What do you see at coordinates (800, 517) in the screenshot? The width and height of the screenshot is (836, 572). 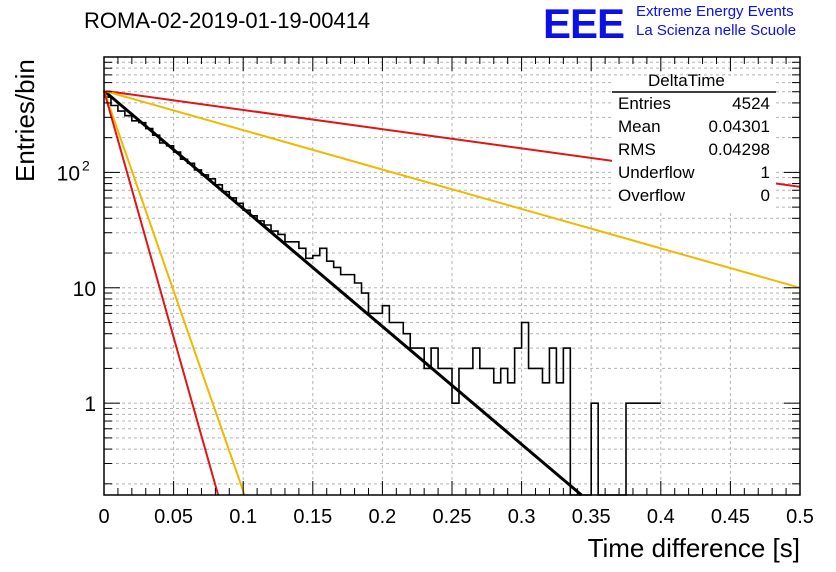 I see `x-tick-label: 0.5` at bounding box center [800, 517].